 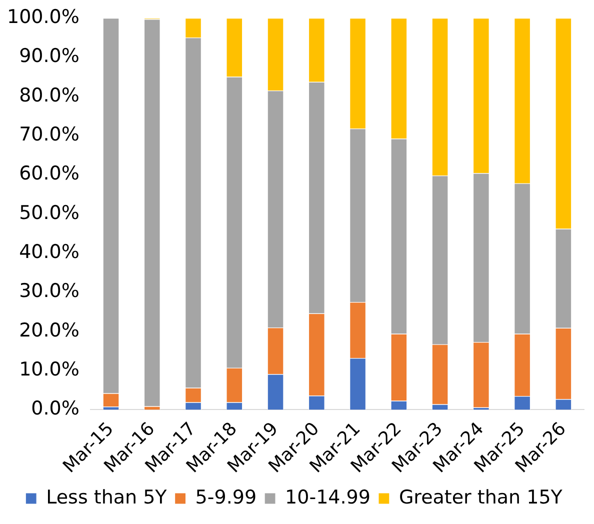 What do you see at coordinates (327, 497) in the screenshot?
I see `legend-label: 10-14.99` at bounding box center [327, 497].